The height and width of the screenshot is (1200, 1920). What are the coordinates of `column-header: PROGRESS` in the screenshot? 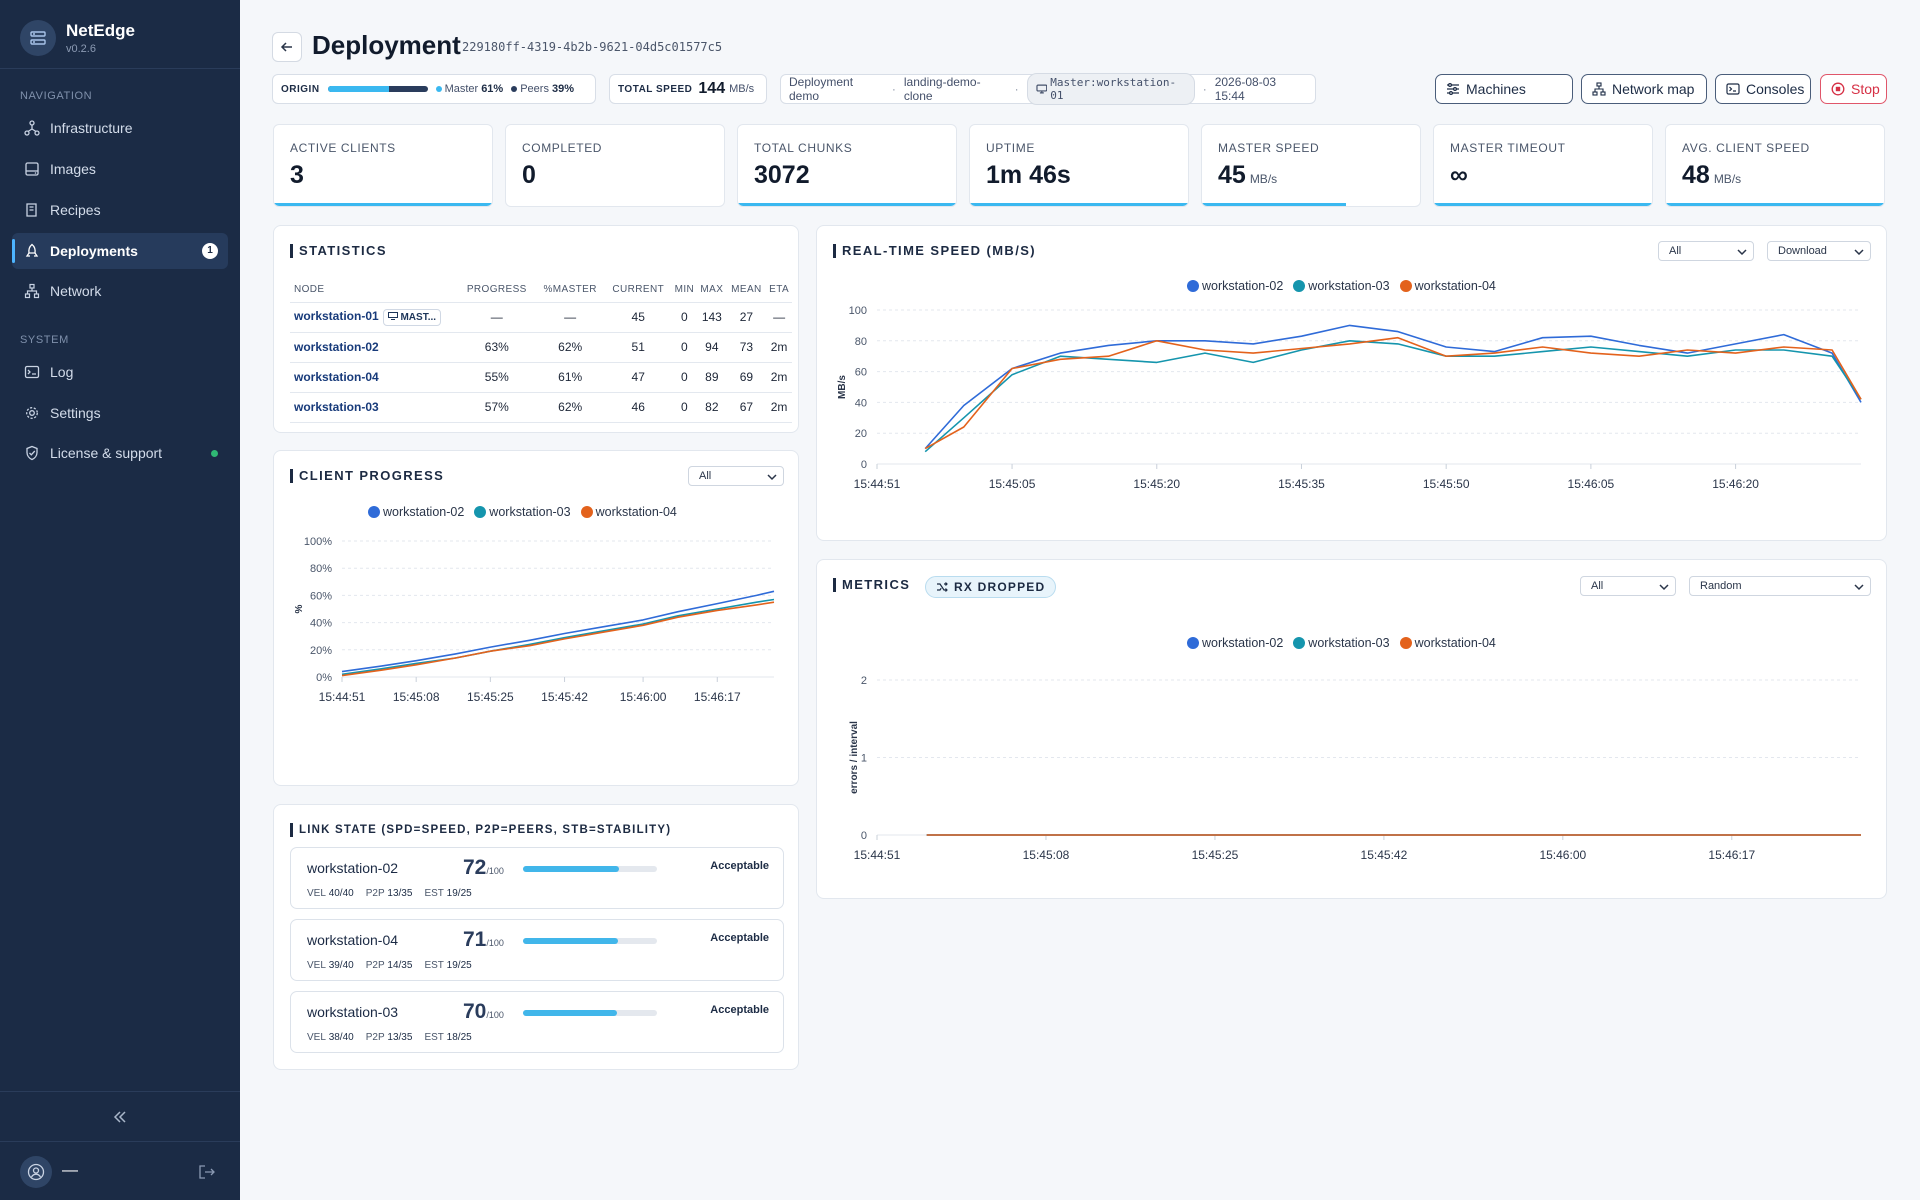 It's located at (497, 290).